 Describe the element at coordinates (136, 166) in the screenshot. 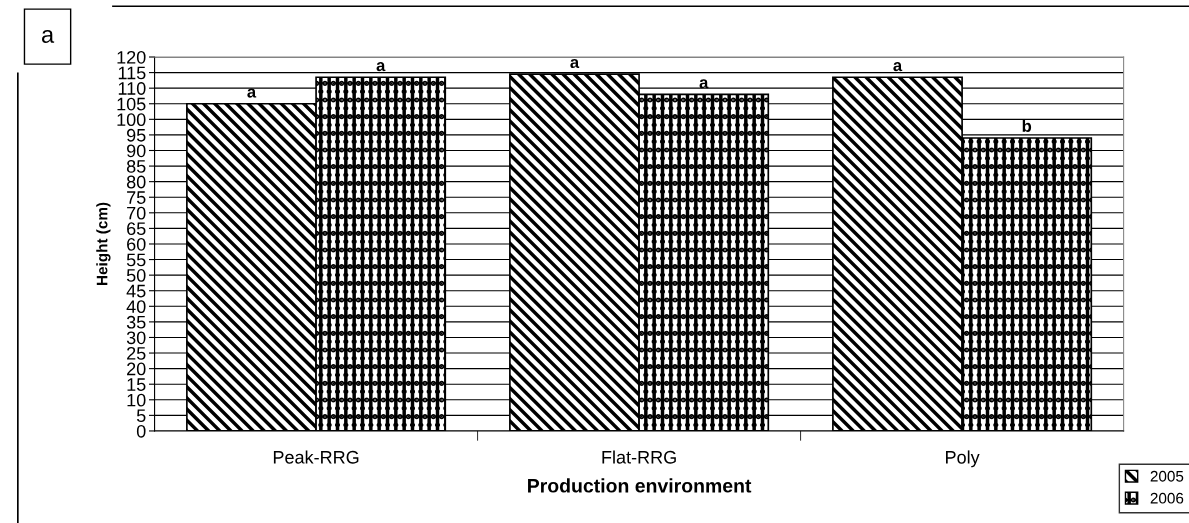

I see `y-tick-label: 85` at that location.